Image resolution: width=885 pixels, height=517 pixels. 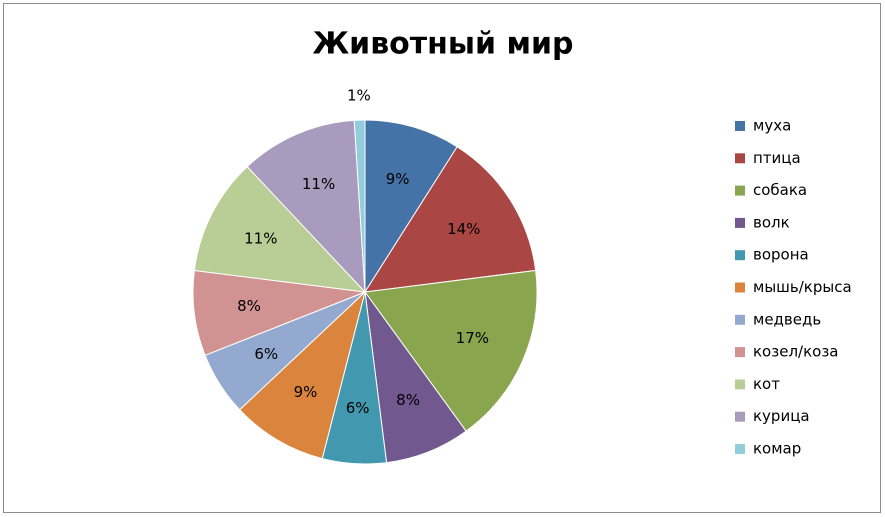 What do you see at coordinates (781, 255) in the screenshot?
I see `legend-label: ворона` at bounding box center [781, 255].